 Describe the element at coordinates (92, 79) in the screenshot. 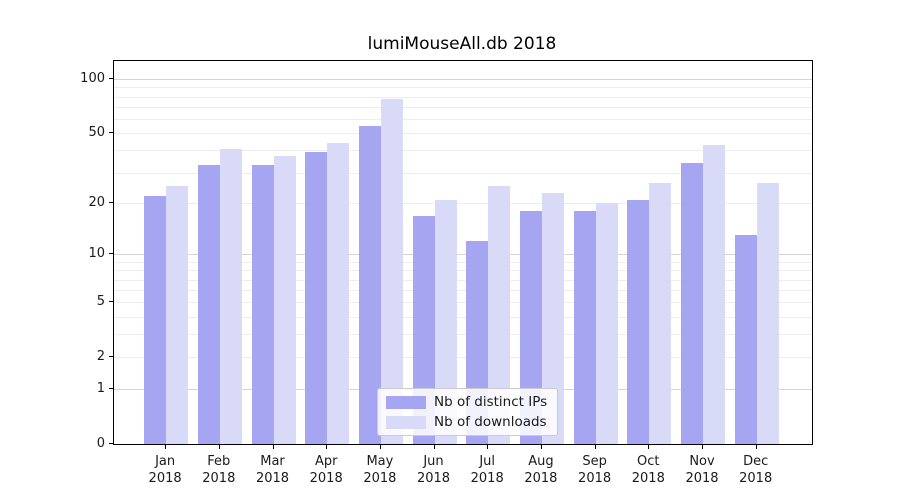

I see `y-label-100: 100` at that location.